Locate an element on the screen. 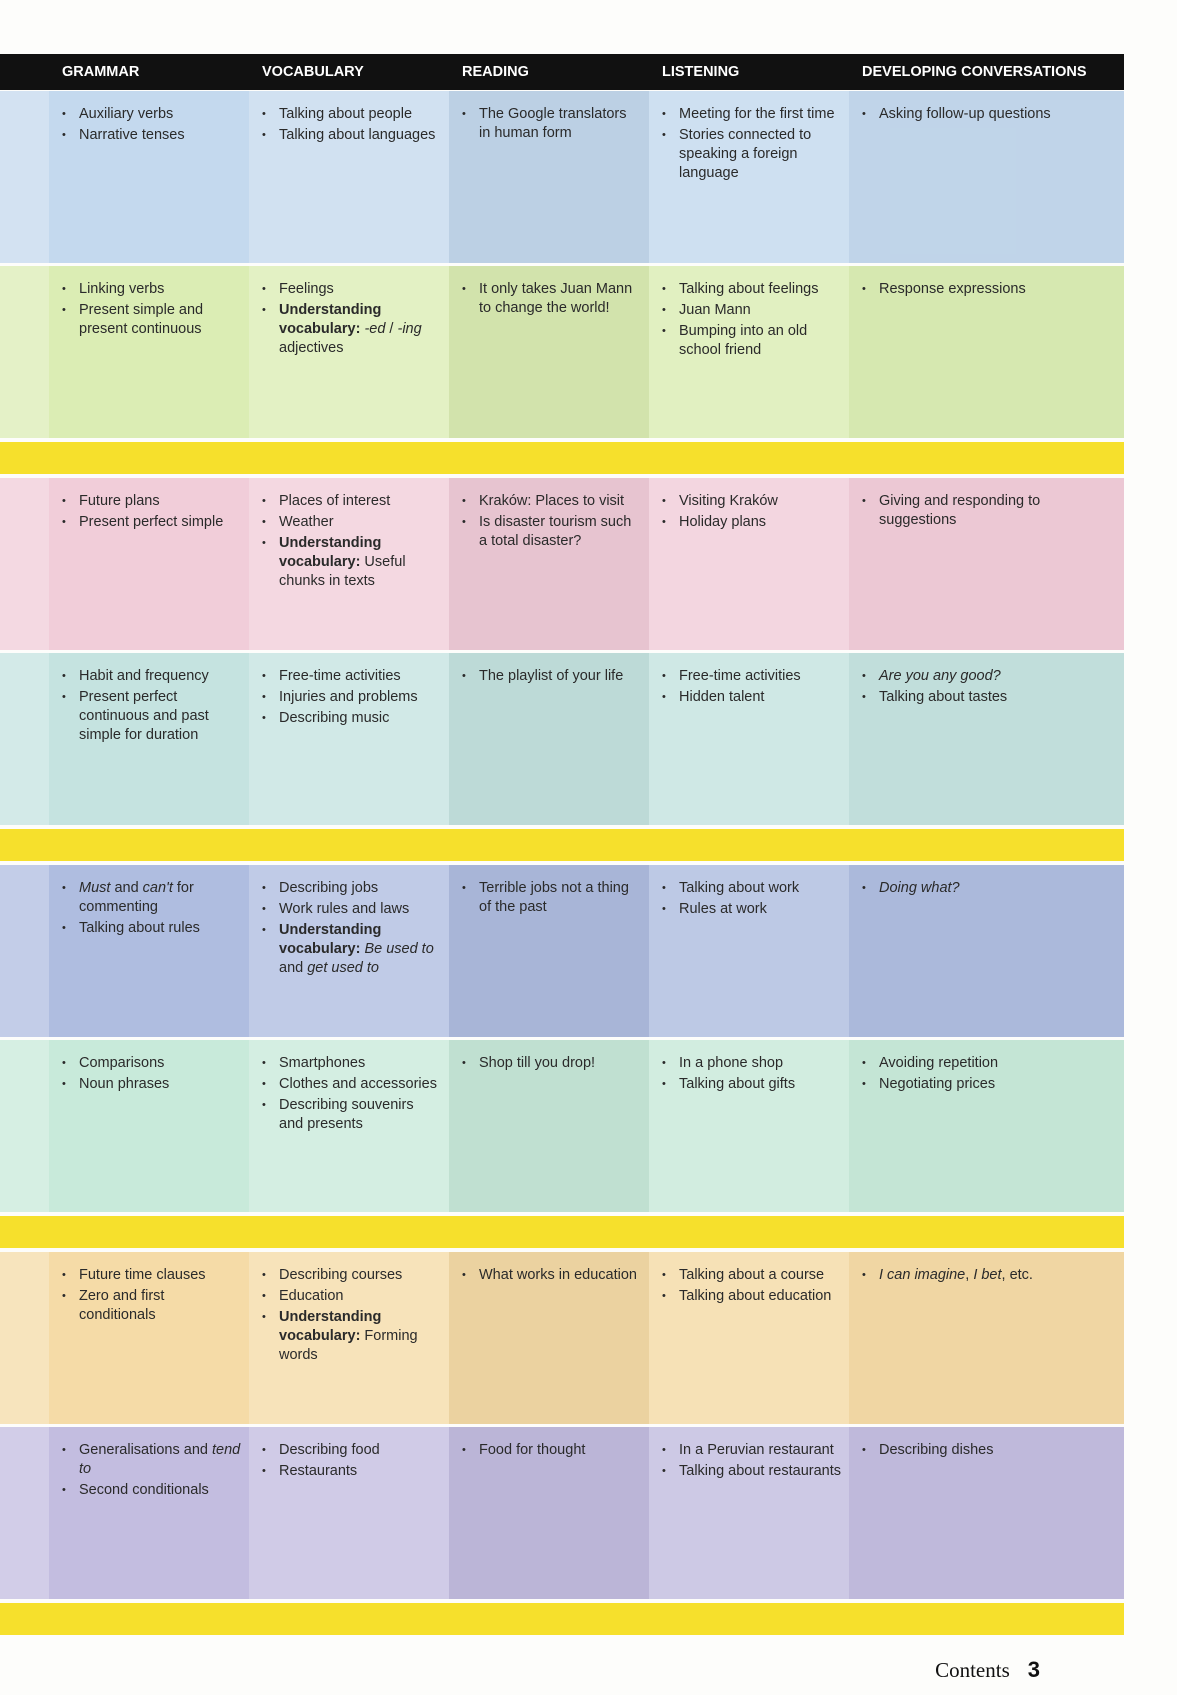  cell-developing-conversations: I can imagine, I bet, etc. is located at coordinates (986, 1338).